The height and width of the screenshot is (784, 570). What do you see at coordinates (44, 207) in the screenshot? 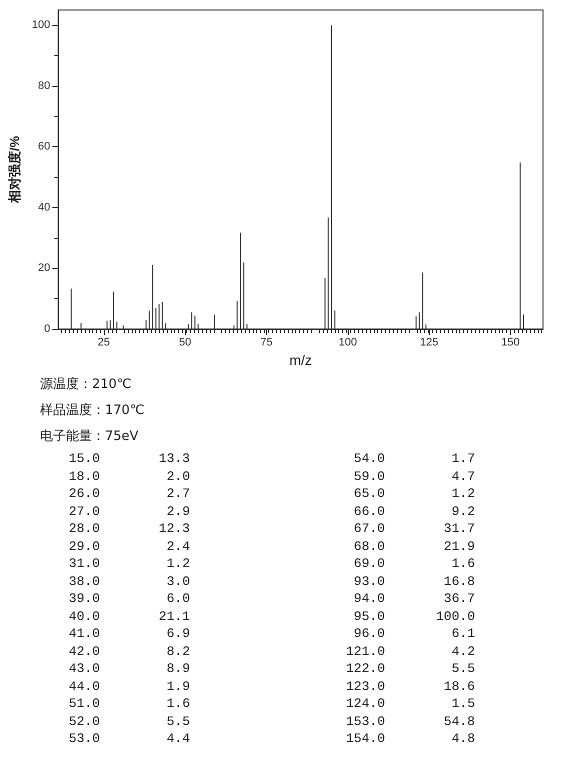
I see `y-tick-label: 40` at bounding box center [44, 207].